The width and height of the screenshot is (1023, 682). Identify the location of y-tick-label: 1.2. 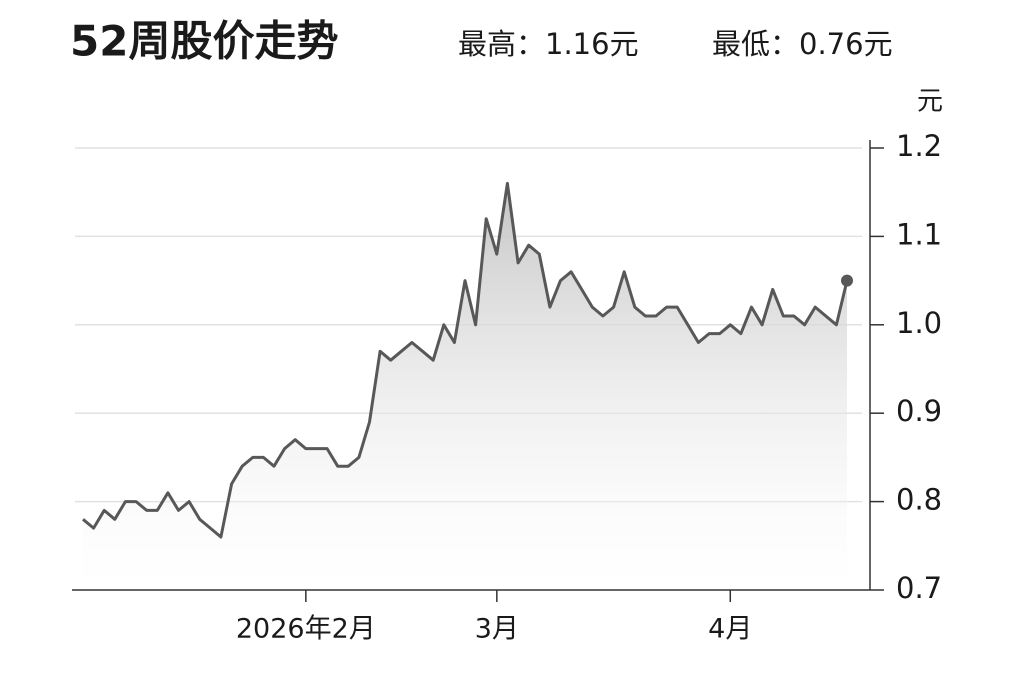
(919, 146).